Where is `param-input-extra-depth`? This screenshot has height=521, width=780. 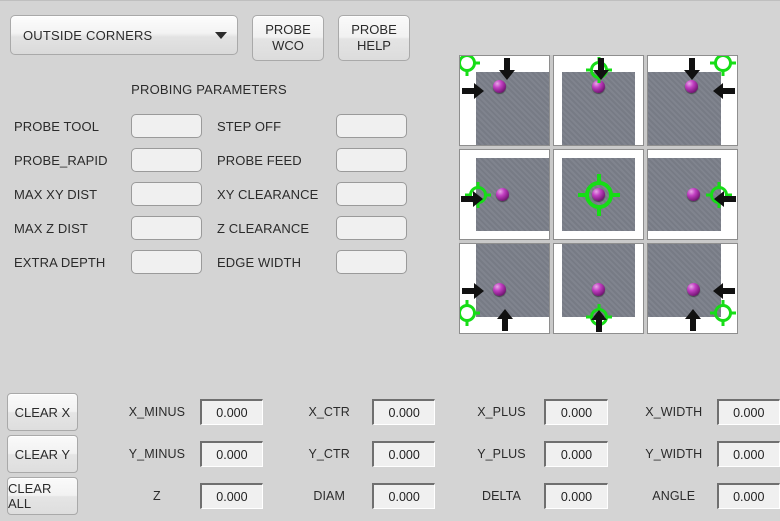
param-input-extra-depth is located at coordinates (166, 262).